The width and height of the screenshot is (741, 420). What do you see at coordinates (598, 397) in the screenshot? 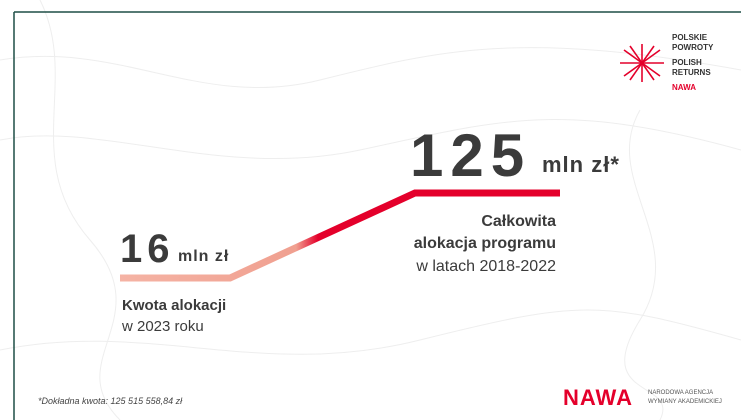
I see `footer-brand: NAWA` at bounding box center [598, 397].